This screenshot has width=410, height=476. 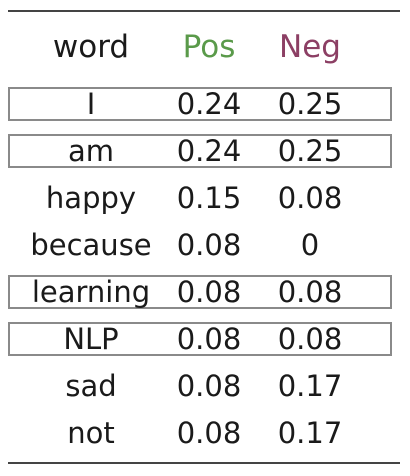 I want to click on word-cell: I, so click(x=91, y=104).